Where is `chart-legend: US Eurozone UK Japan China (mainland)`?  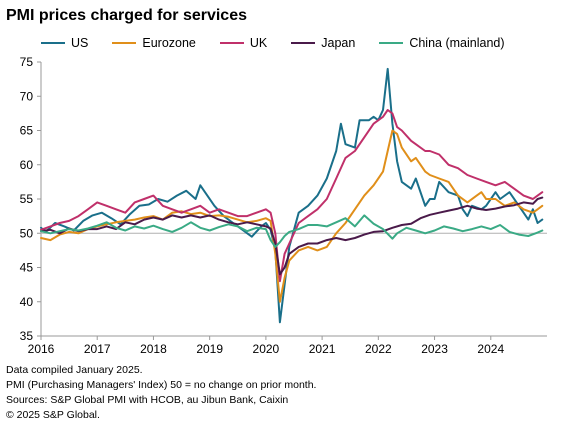
chart-legend: US Eurozone UK Japan China (mainland) is located at coordinates (311, 43).